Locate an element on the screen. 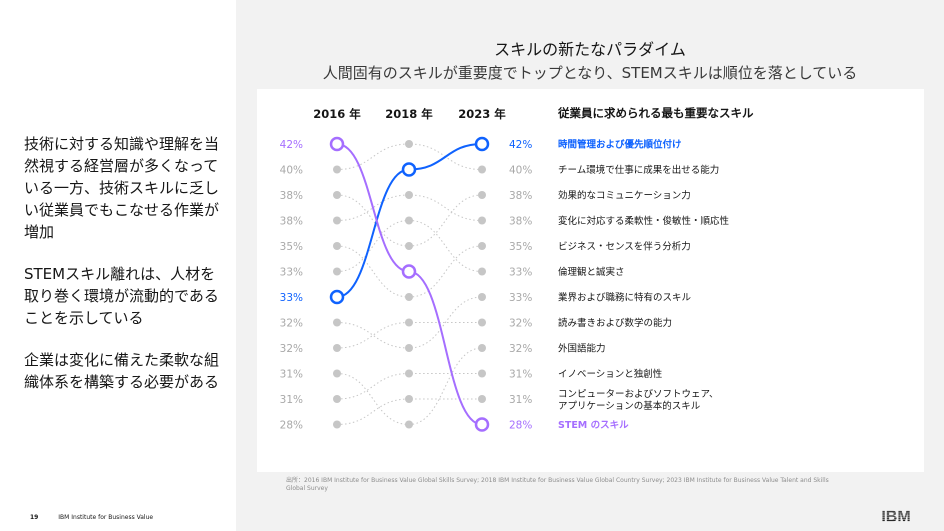 This screenshot has height=531, width=944. page-number: 19 is located at coordinates (34, 517).